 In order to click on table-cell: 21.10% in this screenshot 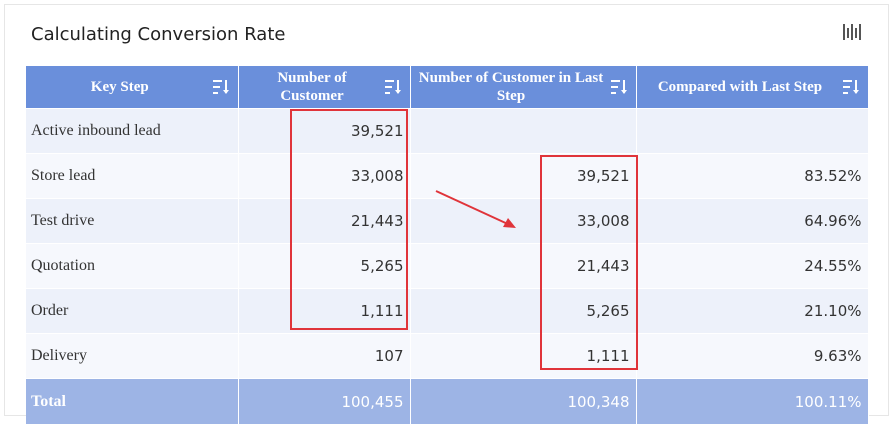, I will do `click(752, 311)`.